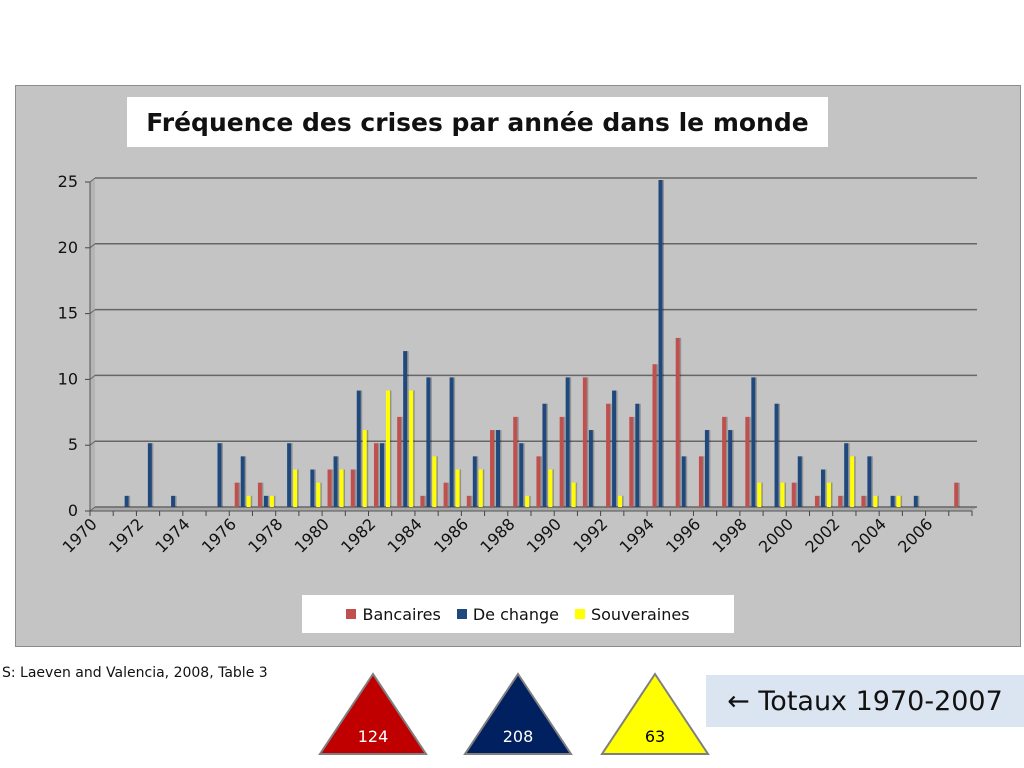  I want to click on x-tick-label: 2006, so click(915, 535).